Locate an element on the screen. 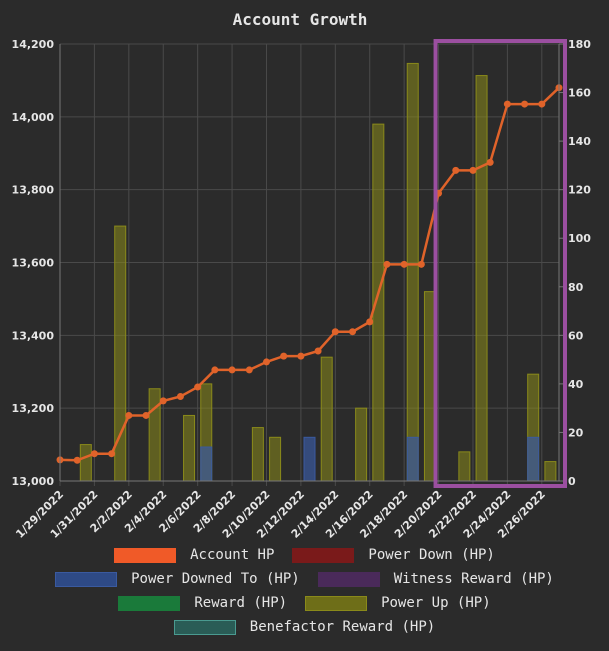 The width and height of the screenshot is (609, 651). y-right-tick-label: 80 is located at coordinates (576, 287).